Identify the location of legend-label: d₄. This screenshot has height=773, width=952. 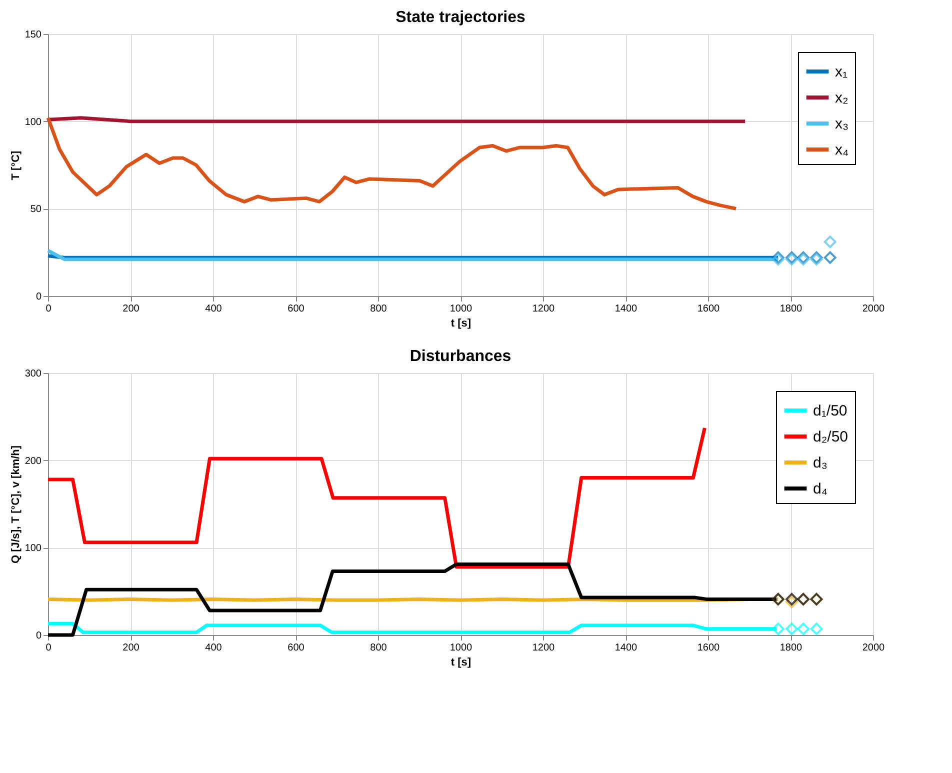
(820, 489).